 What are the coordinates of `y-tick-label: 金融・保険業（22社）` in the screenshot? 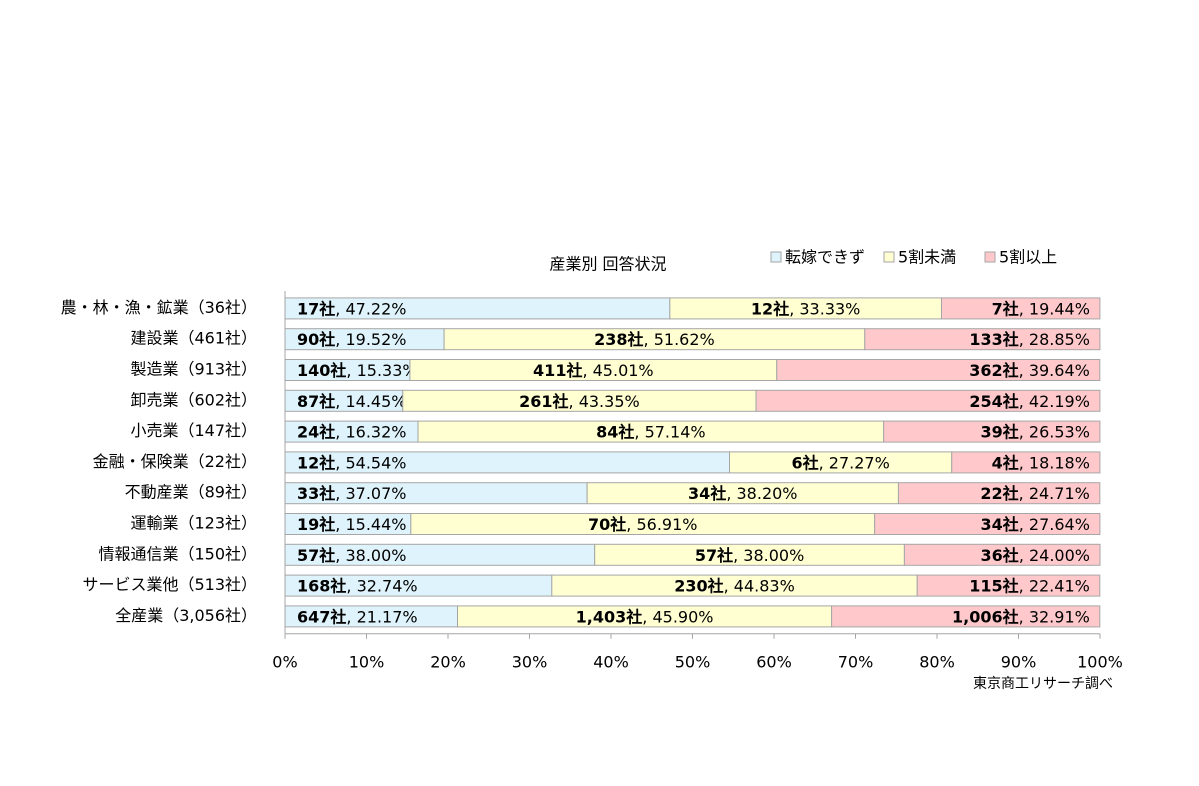 It's located at (175, 461).